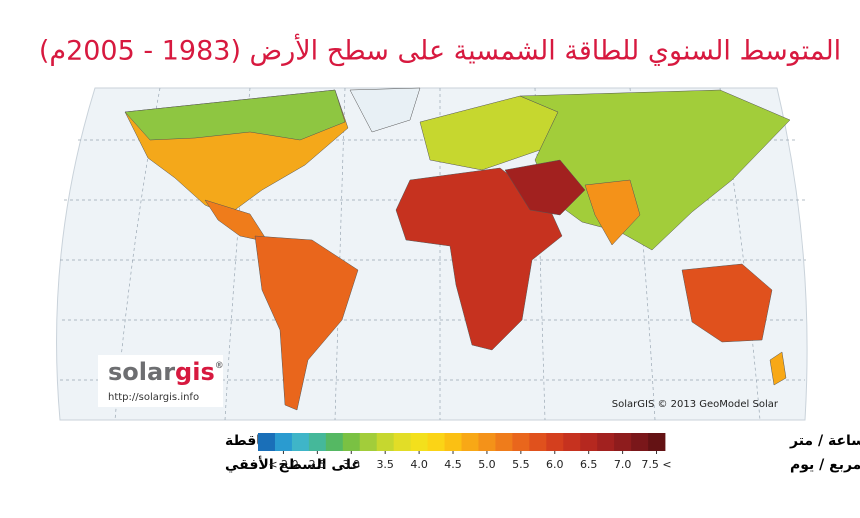 This screenshot has height=518, width=860. Describe the element at coordinates (545, 187) in the screenshot. I see `middle-east` at that location.